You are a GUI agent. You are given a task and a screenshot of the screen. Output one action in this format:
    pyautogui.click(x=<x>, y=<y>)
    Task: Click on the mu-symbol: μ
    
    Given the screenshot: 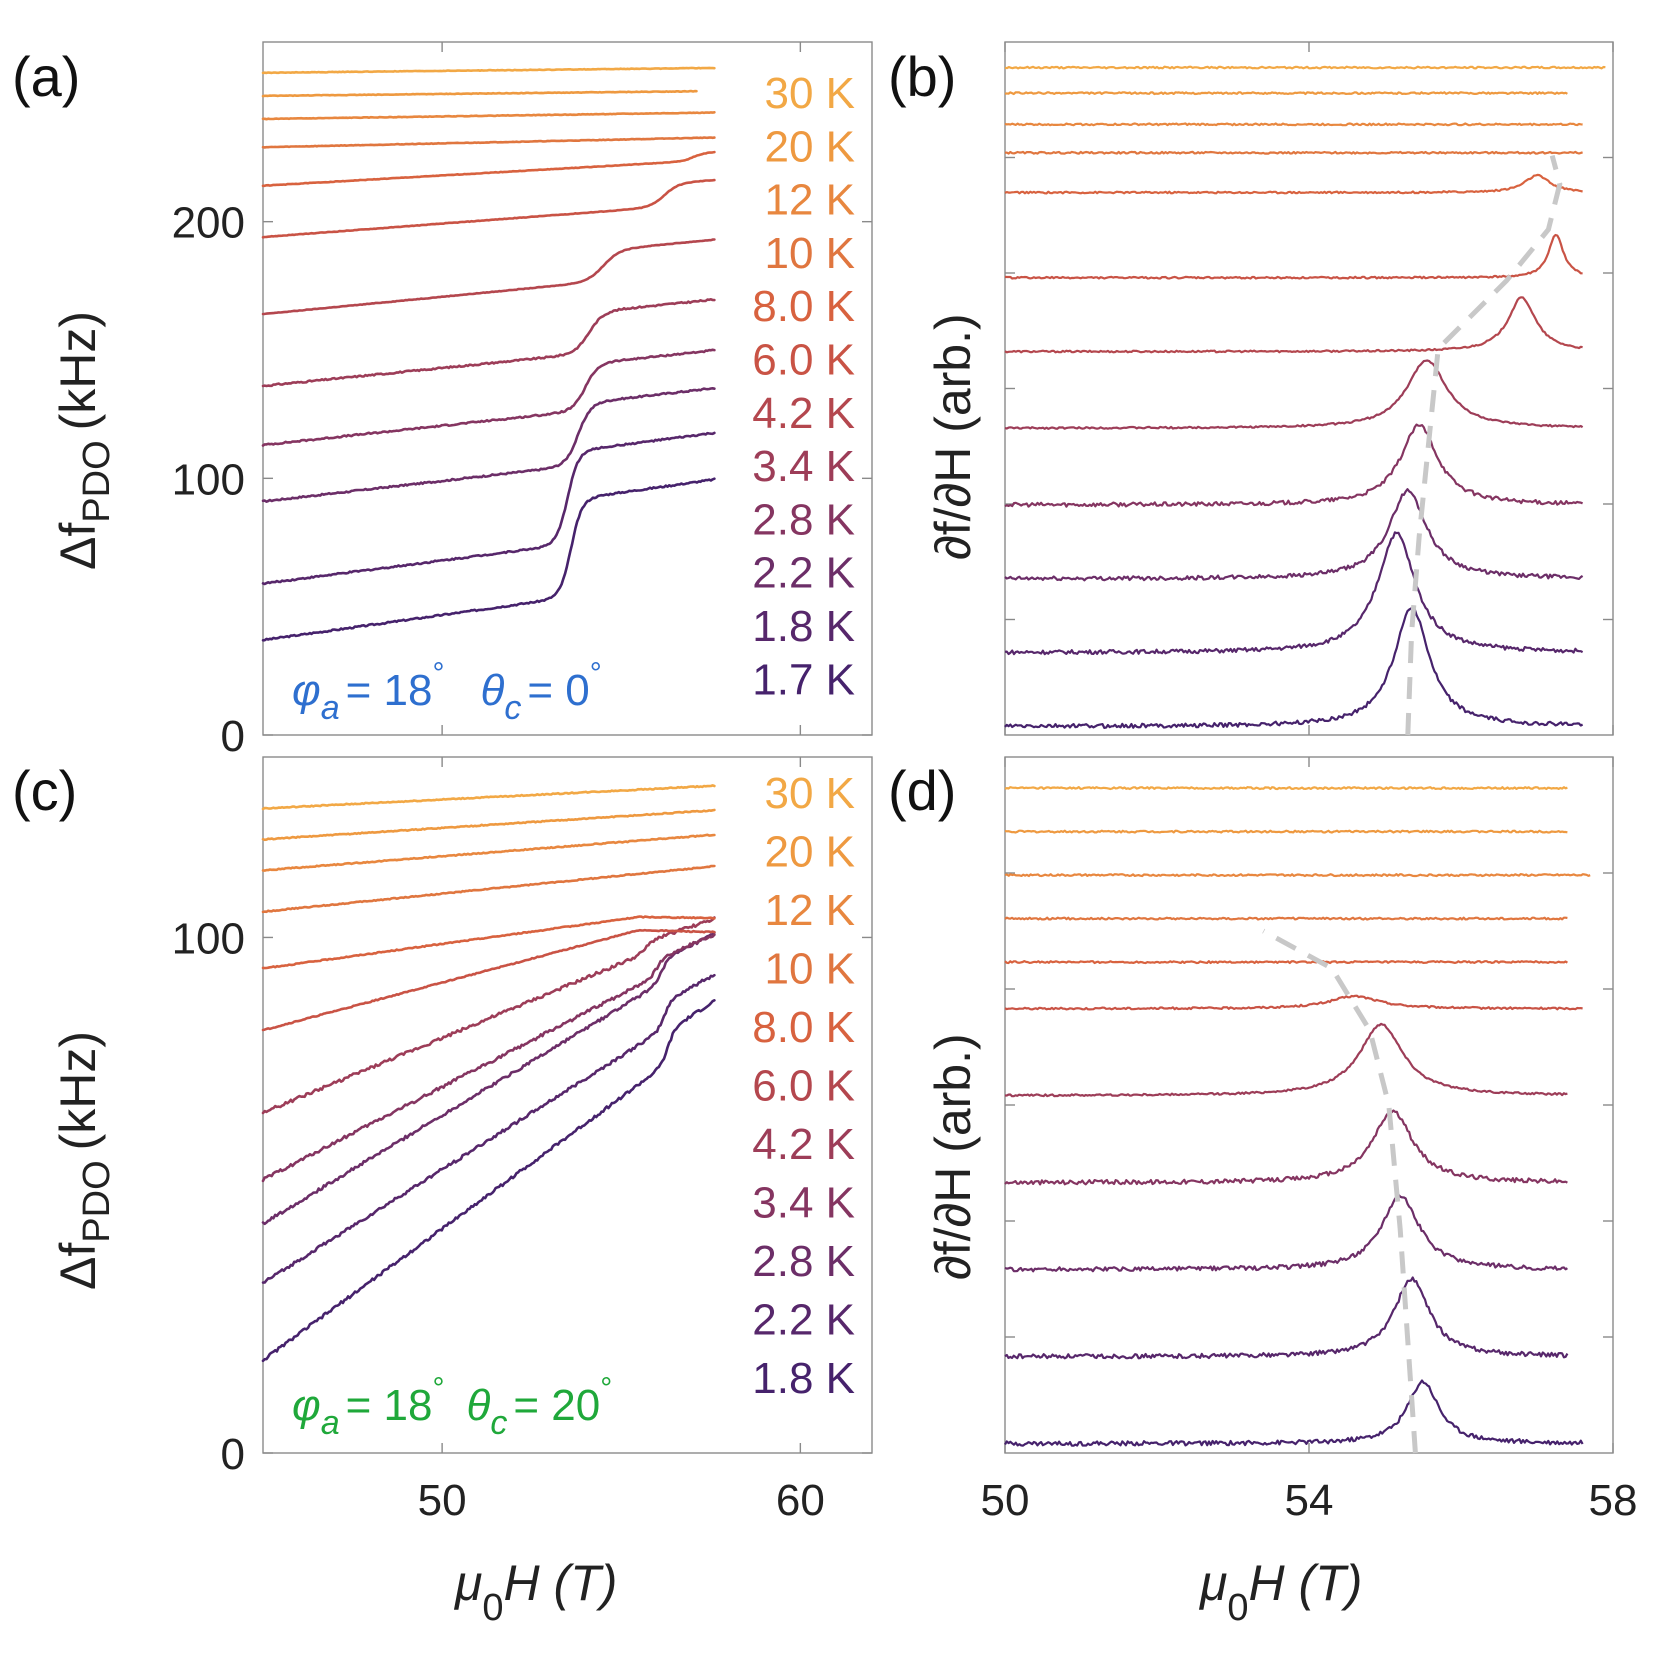 What is the action you would take?
    pyautogui.click(x=467, y=1583)
    